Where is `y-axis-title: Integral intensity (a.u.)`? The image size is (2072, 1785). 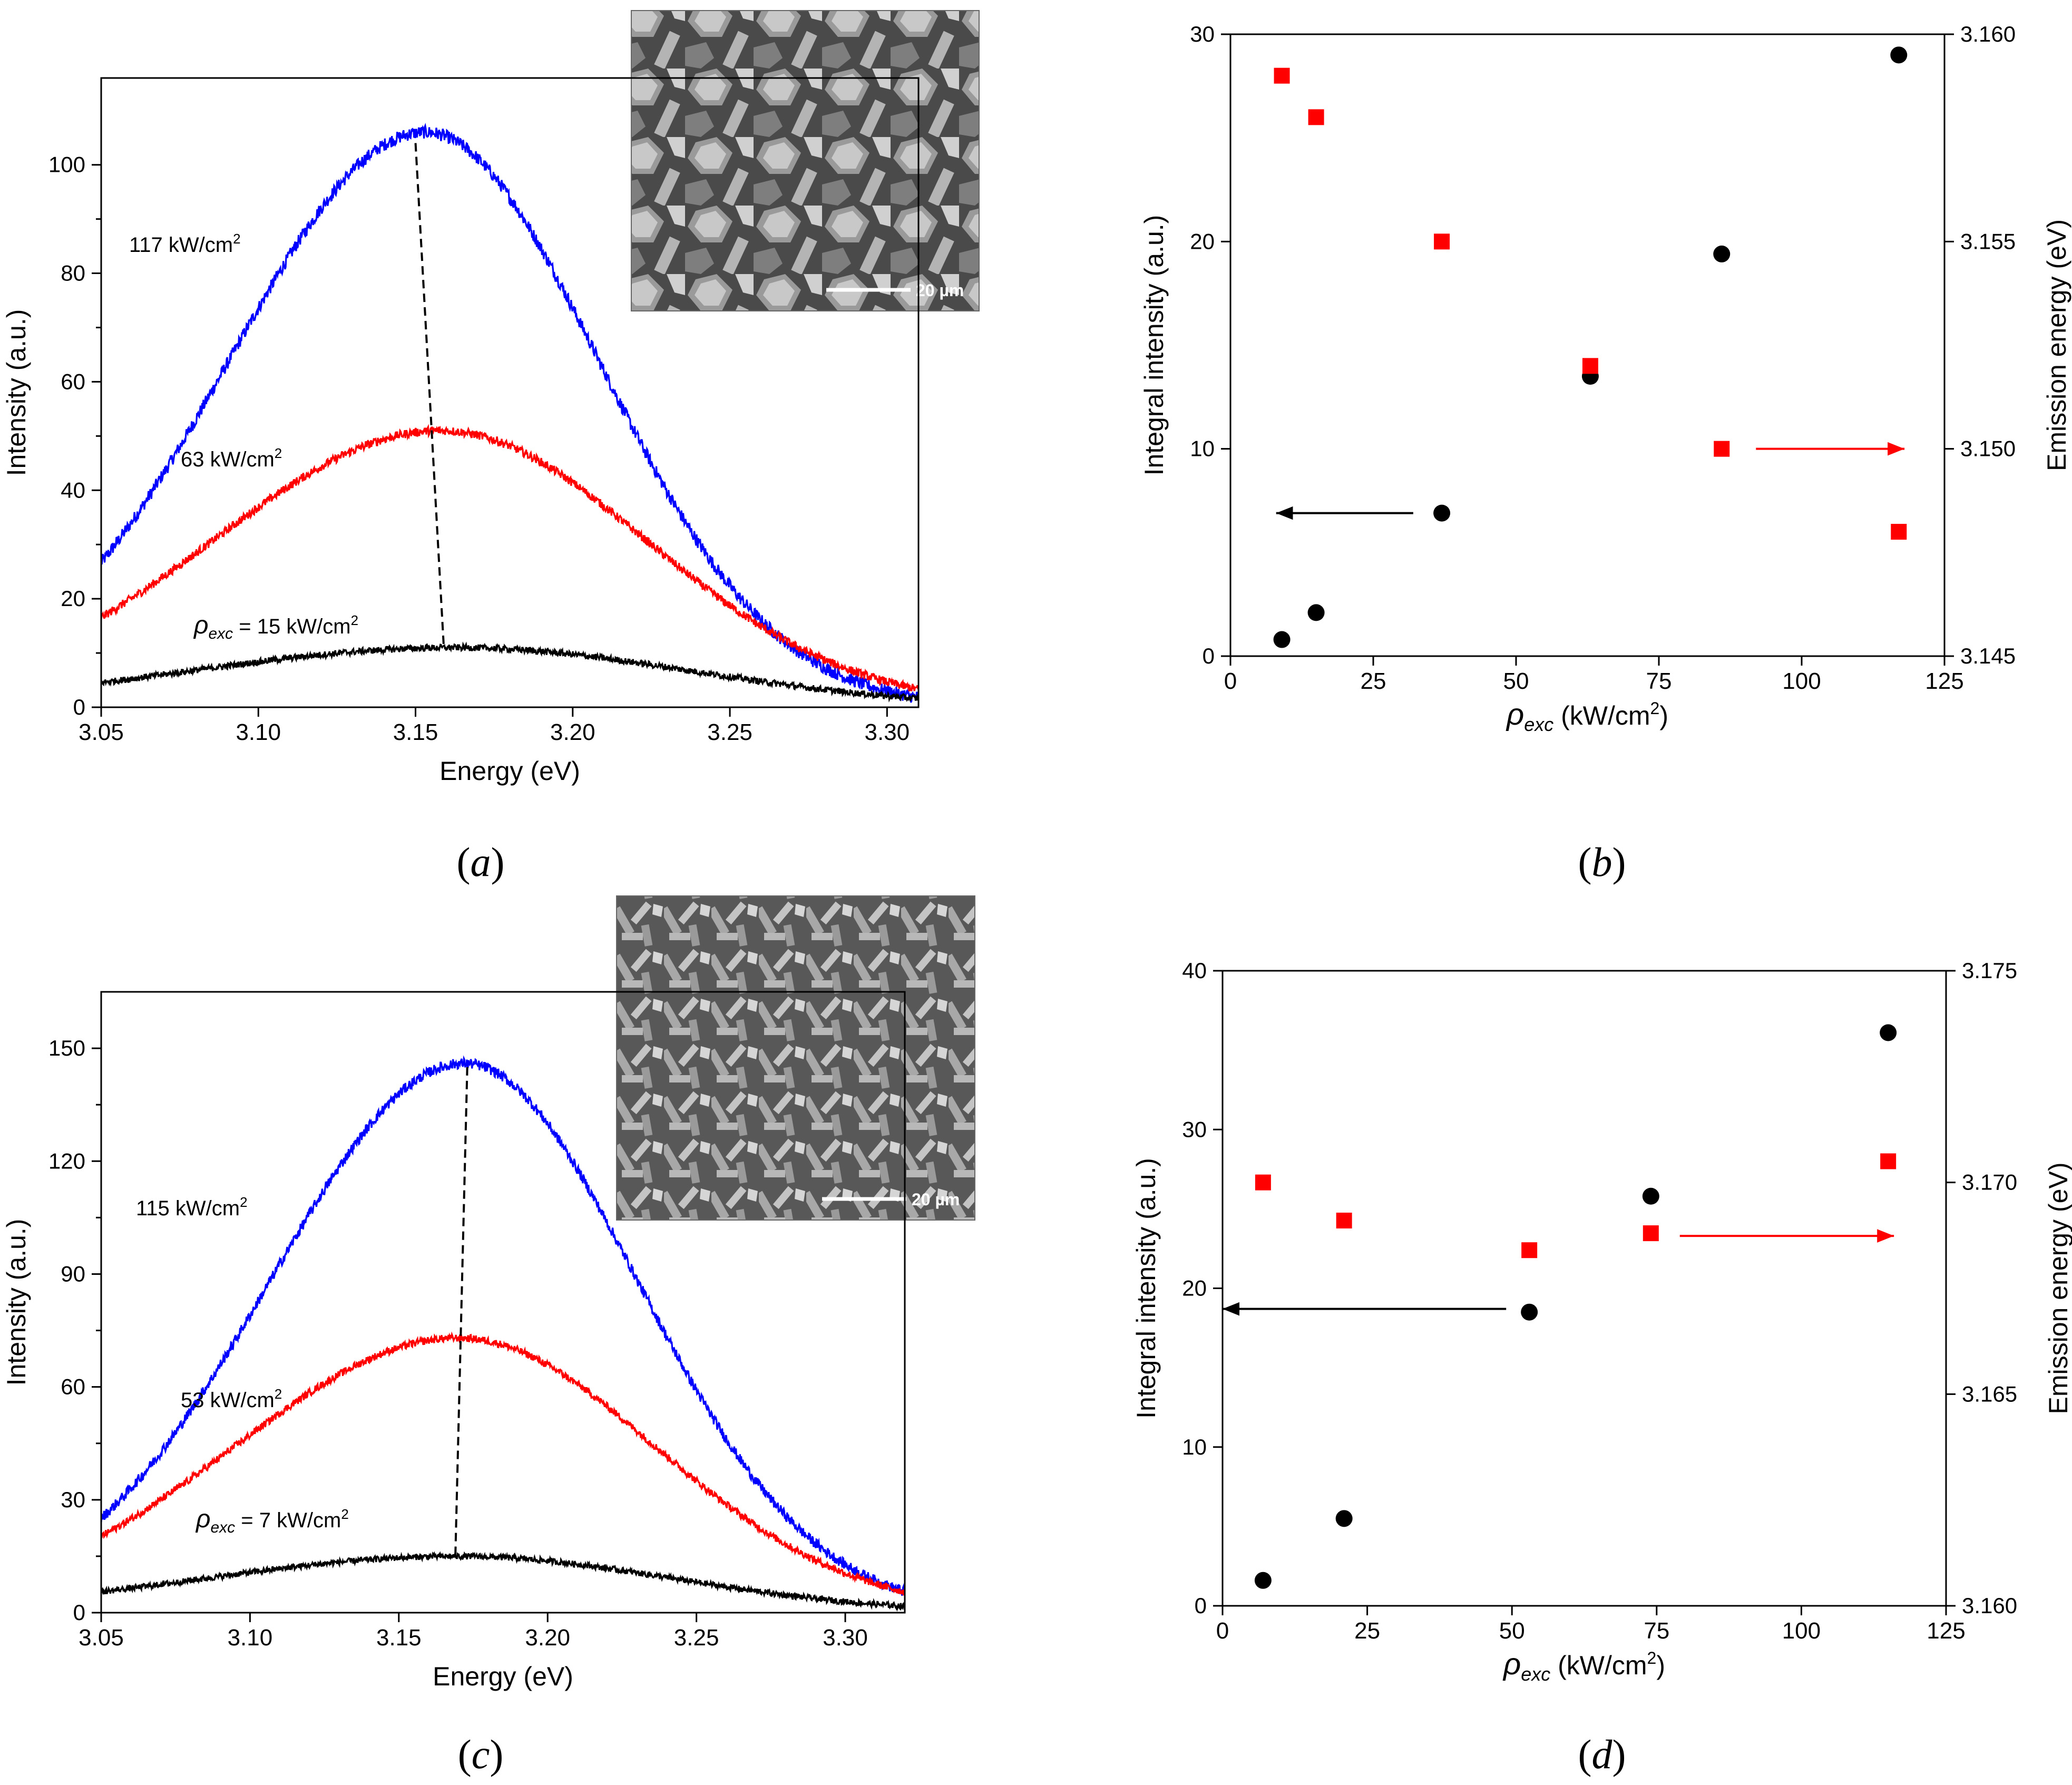
y-axis-title: Integral intensity (a.u.) is located at coordinates (1146, 1288).